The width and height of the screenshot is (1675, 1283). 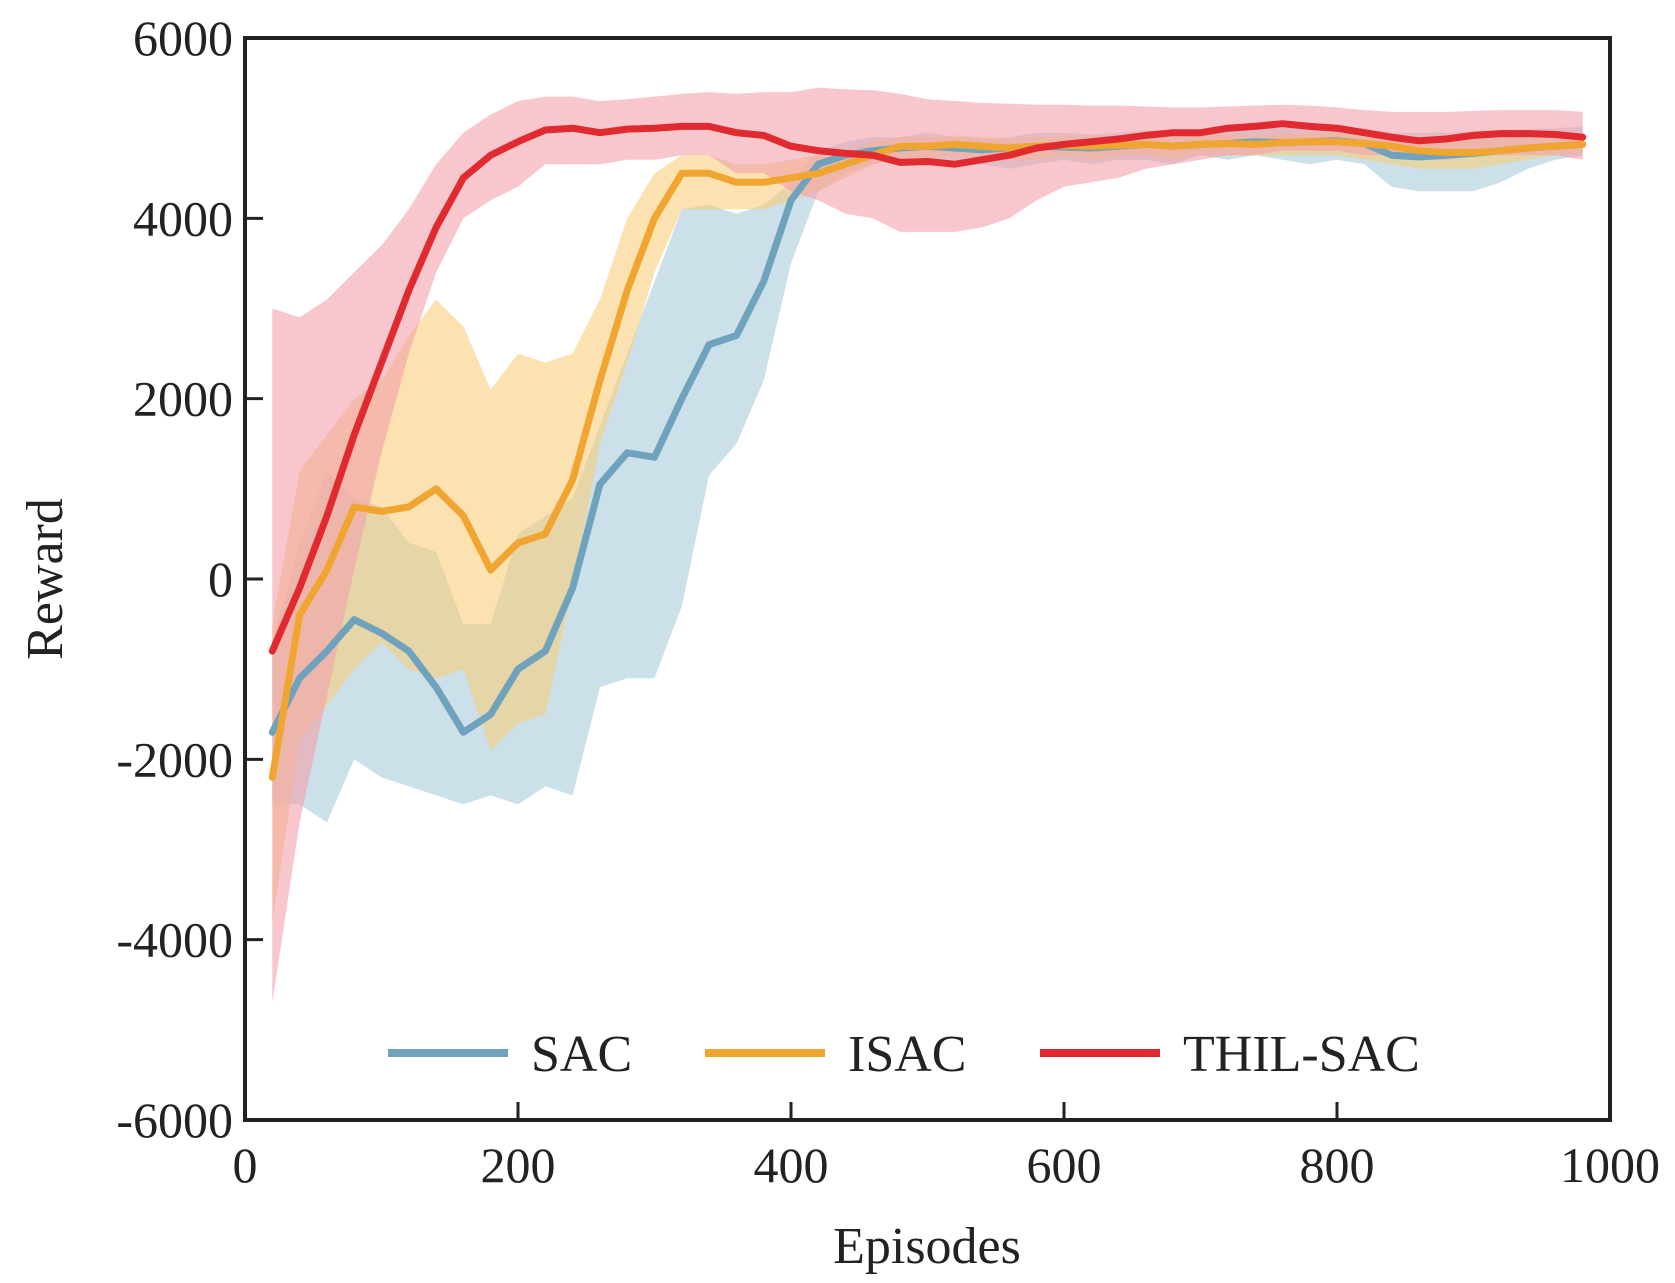 What do you see at coordinates (907, 1054) in the screenshot?
I see `legend-label-isac: ISAC` at bounding box center [907, 1054].